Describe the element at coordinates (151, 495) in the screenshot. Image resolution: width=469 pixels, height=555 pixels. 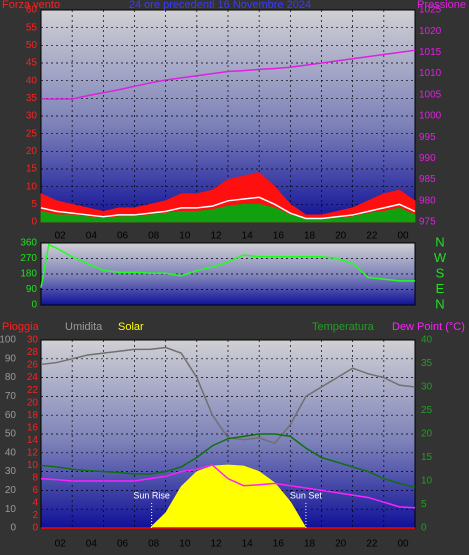
I see `annotation: Sun Rise` at that location.